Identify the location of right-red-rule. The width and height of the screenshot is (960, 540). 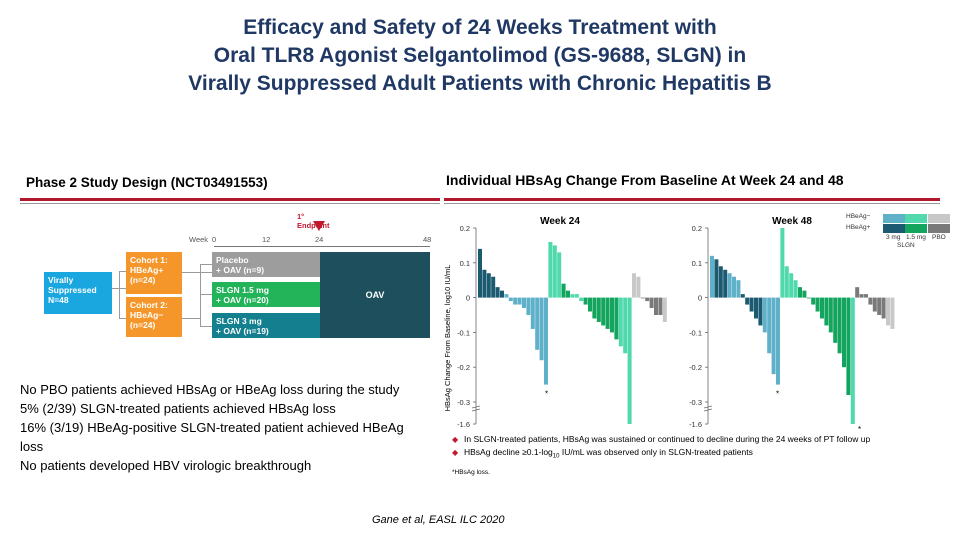
(692, 199).